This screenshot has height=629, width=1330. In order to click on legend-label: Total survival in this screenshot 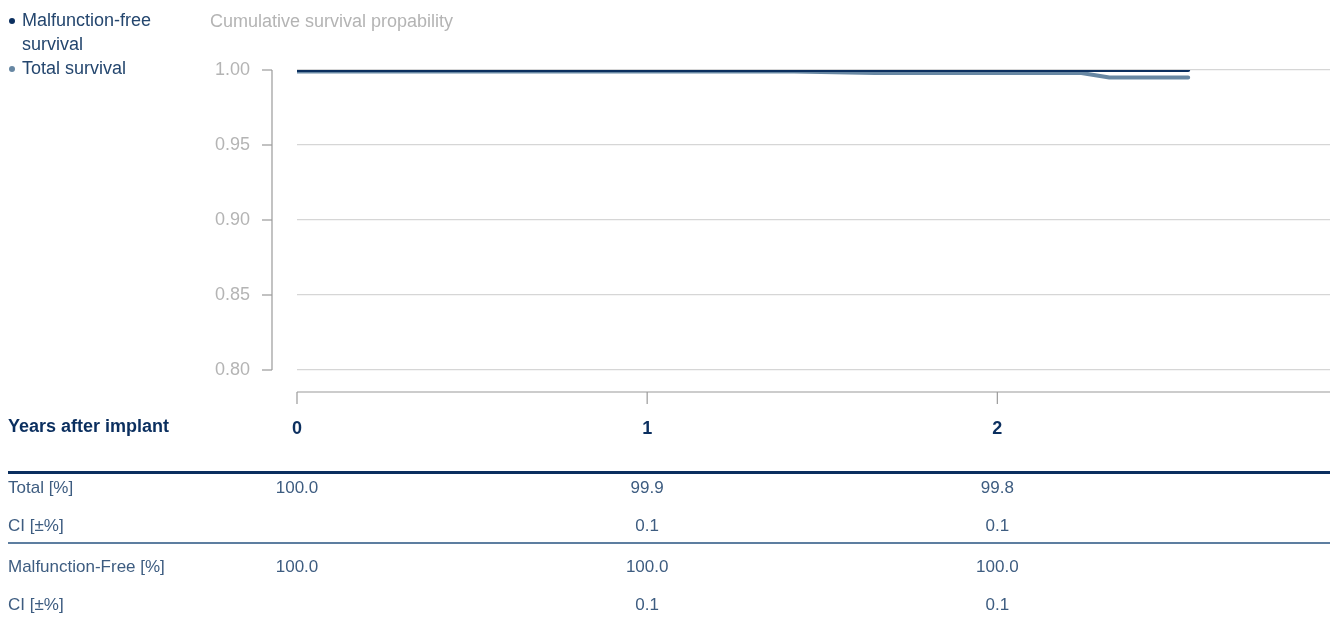, I will do `click(74, 68)`.